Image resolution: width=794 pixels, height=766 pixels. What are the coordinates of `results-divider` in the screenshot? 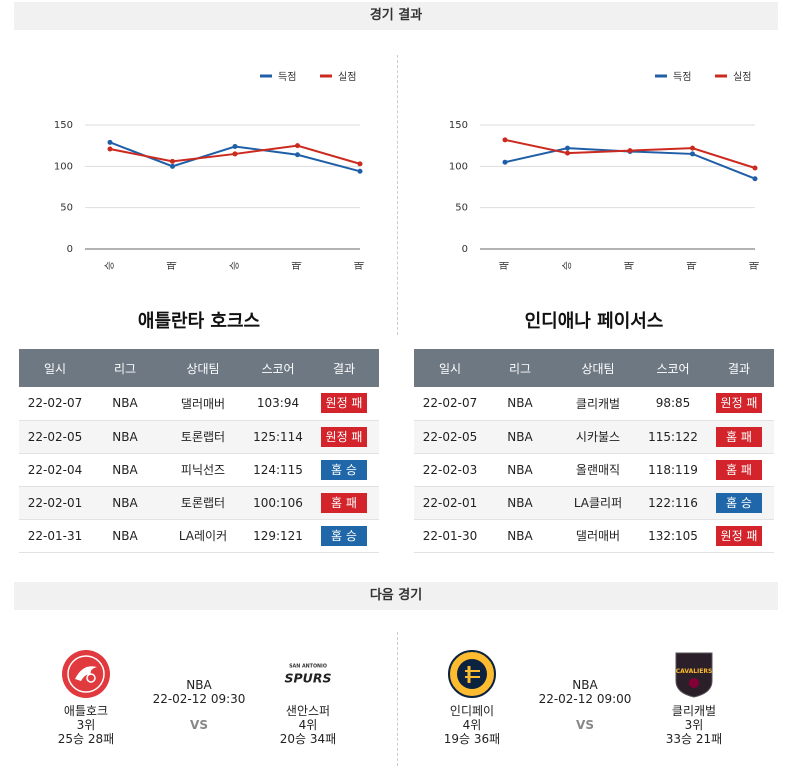 It's located at (397, 195).